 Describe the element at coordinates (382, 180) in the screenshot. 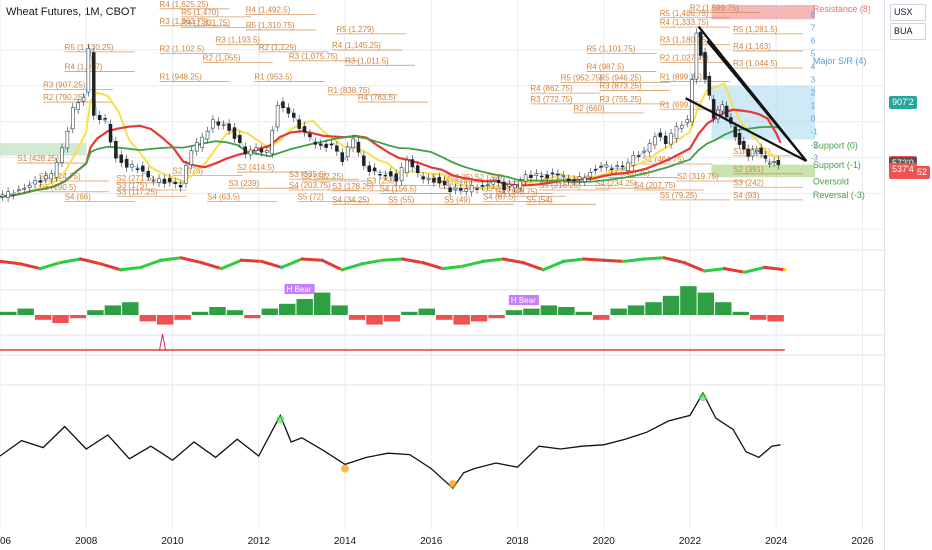

I see `pivot-label: S3 (258)` at that location.